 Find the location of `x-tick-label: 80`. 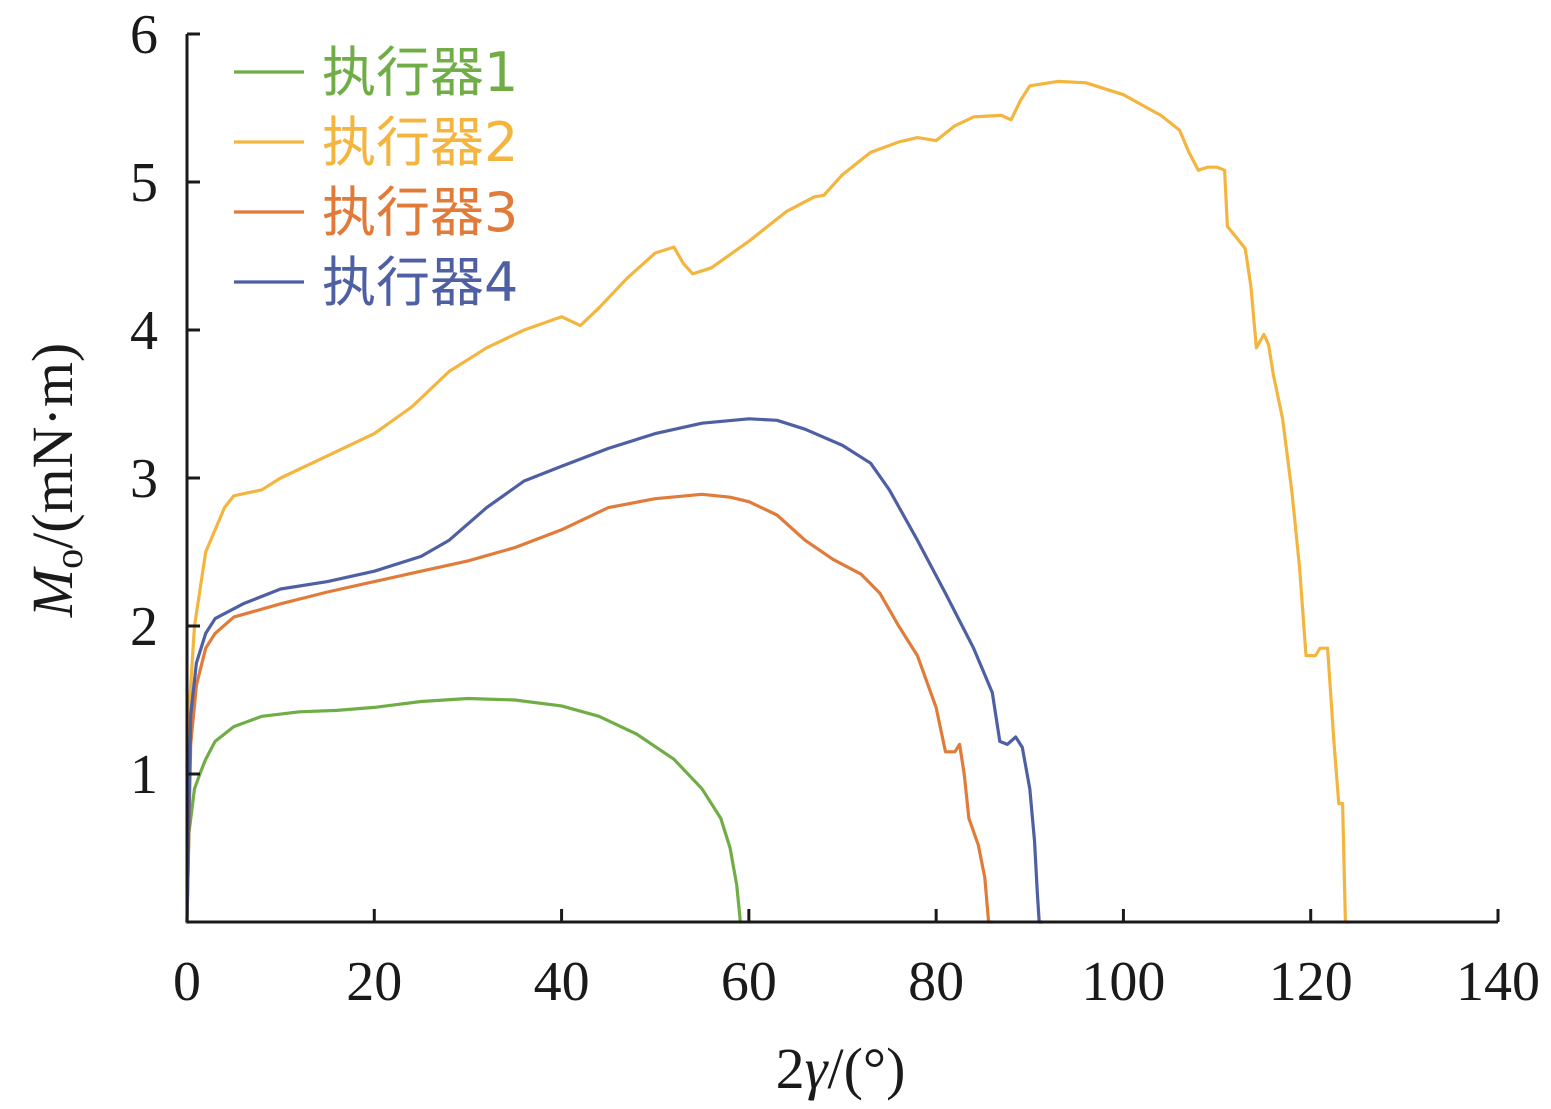

x-tick-label: 80 is located at coordinates (936, 982).